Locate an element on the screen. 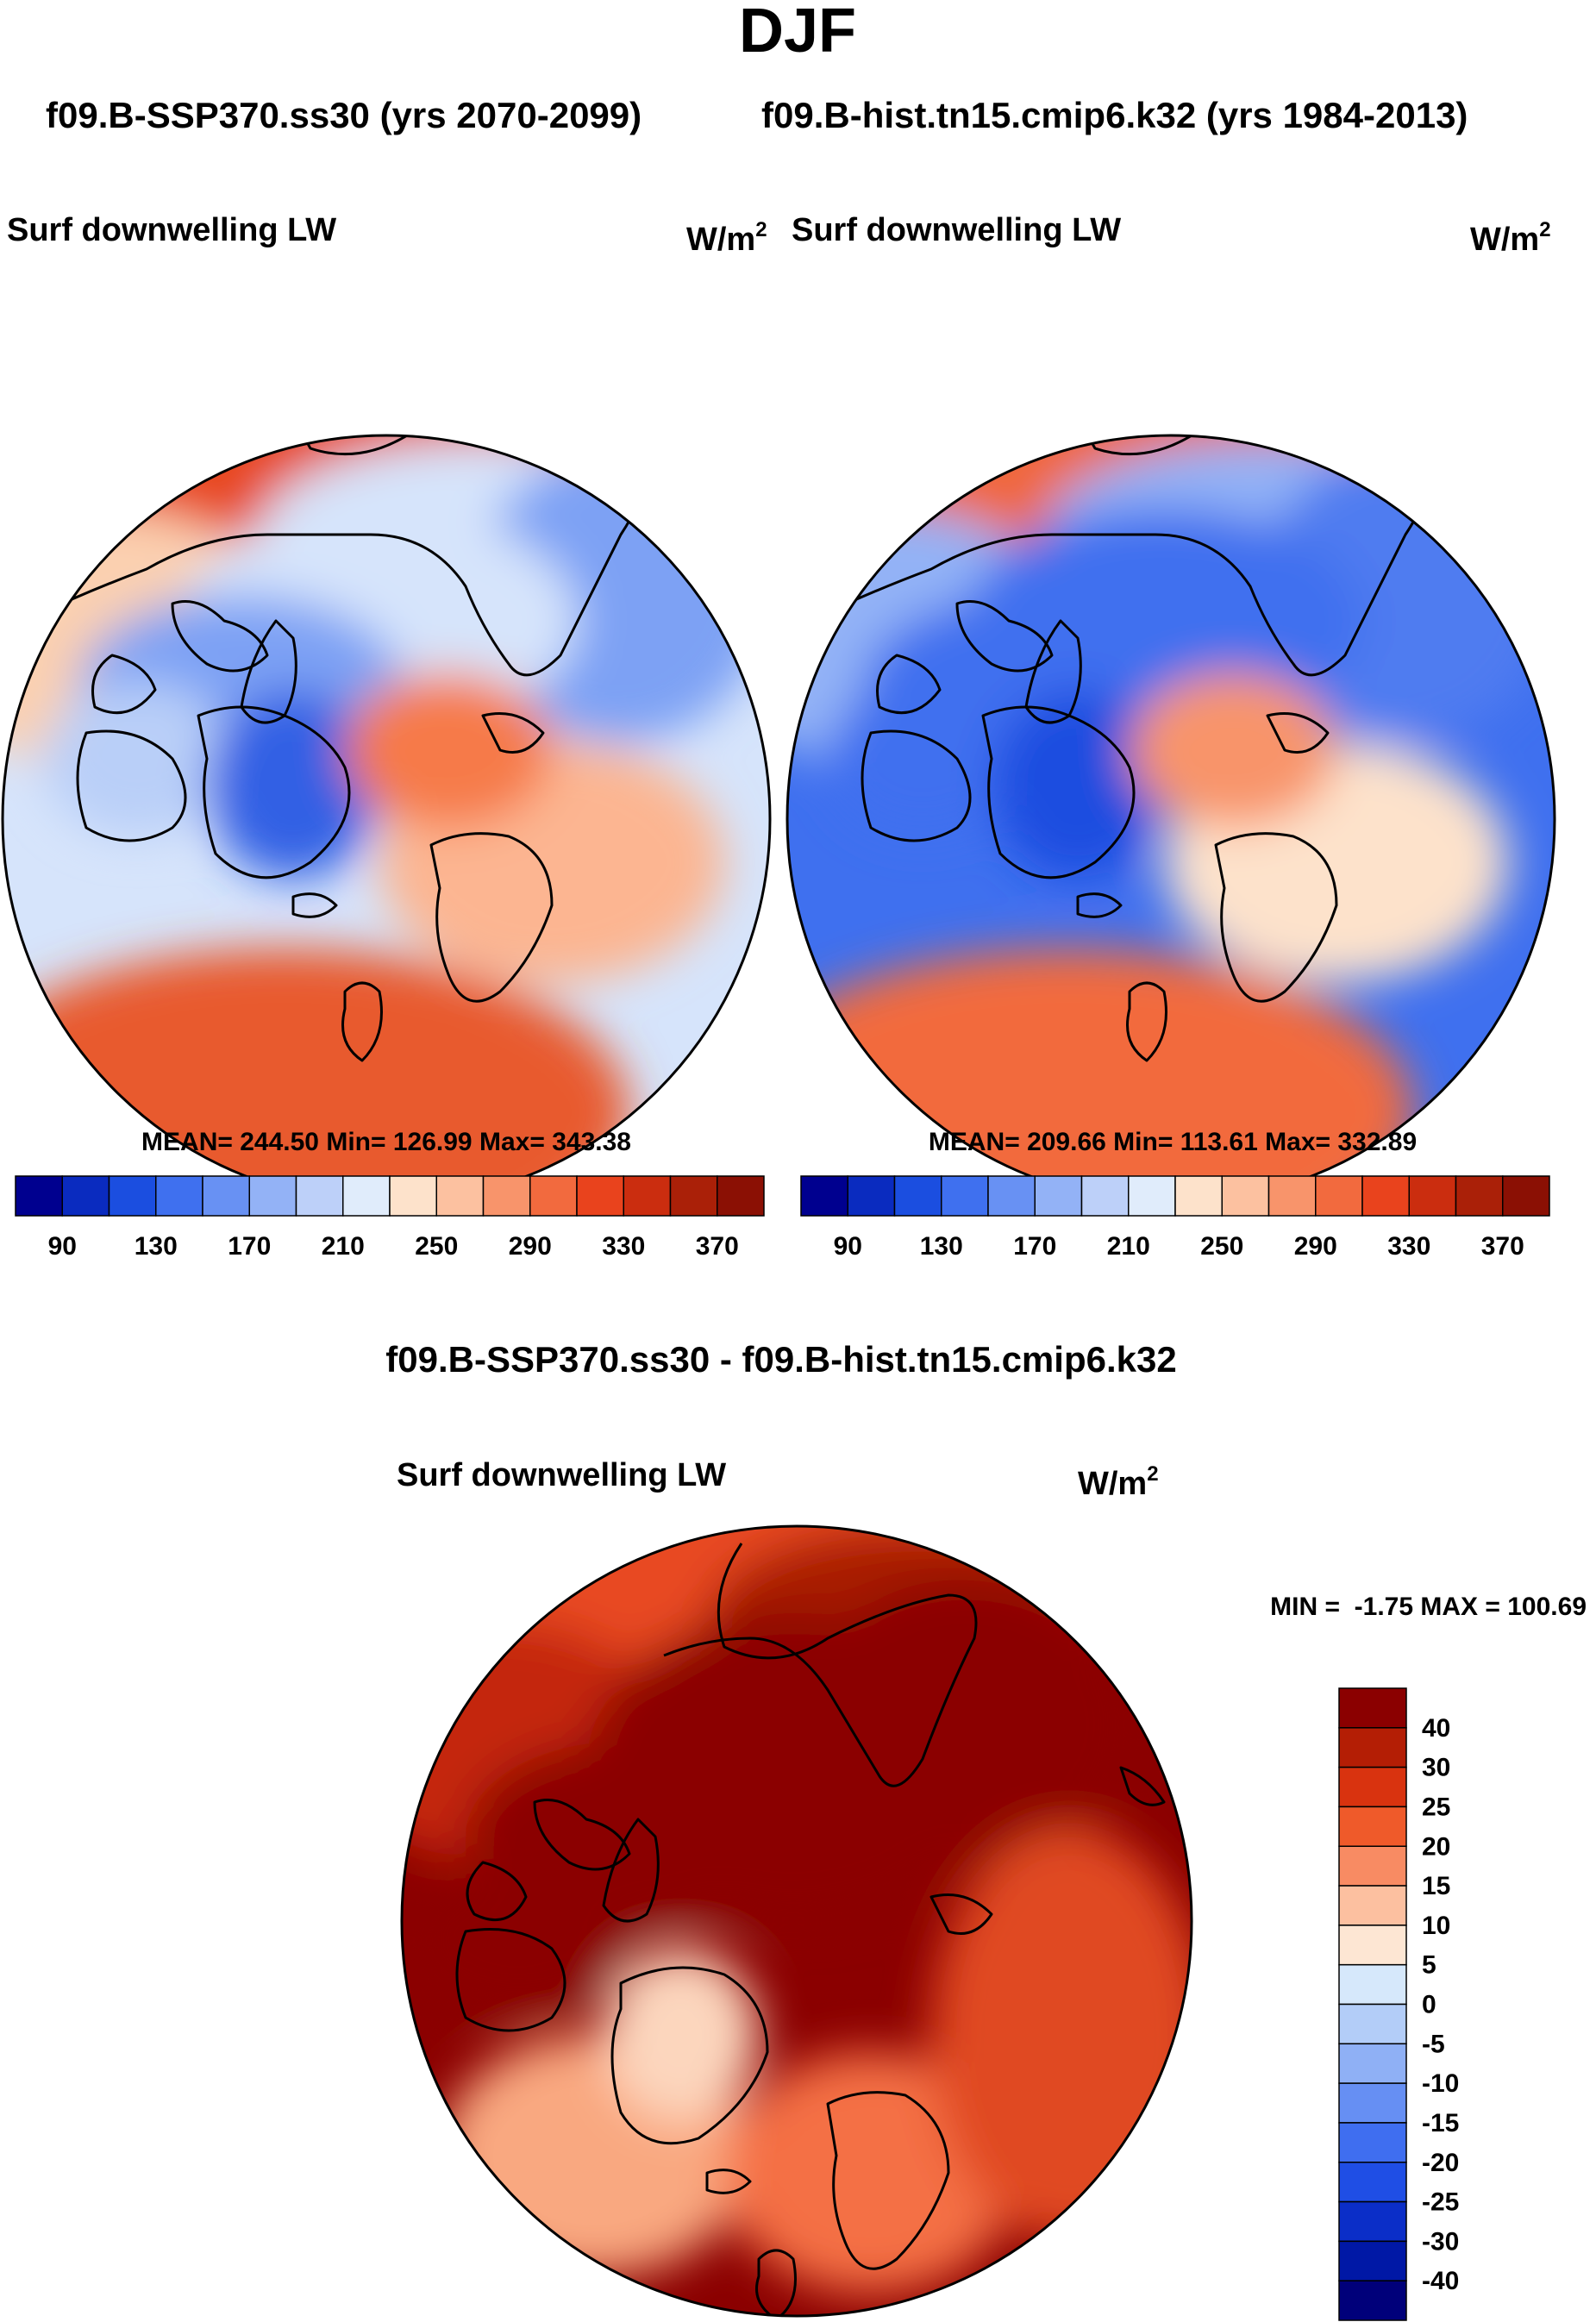  coastlines is located at coordinates (384, 748).